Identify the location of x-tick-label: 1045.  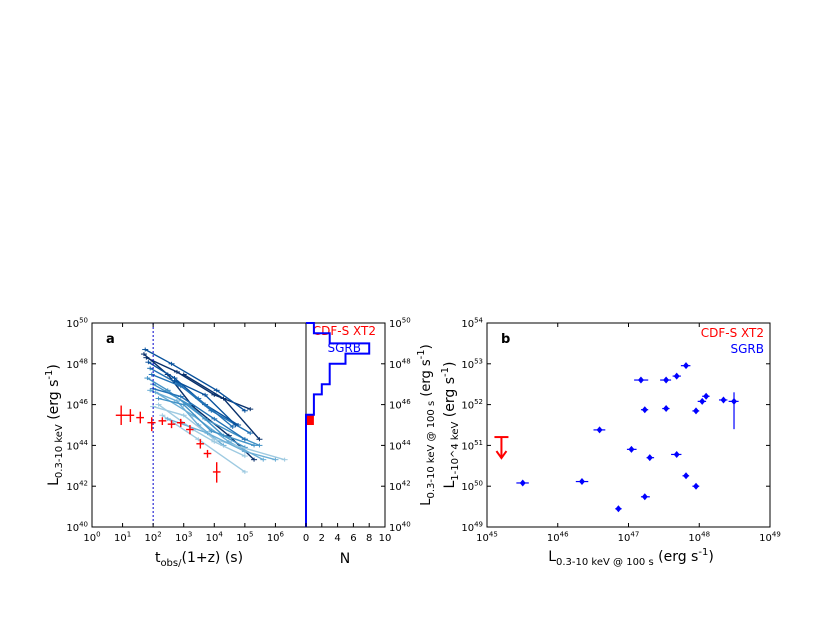
(487, 538).